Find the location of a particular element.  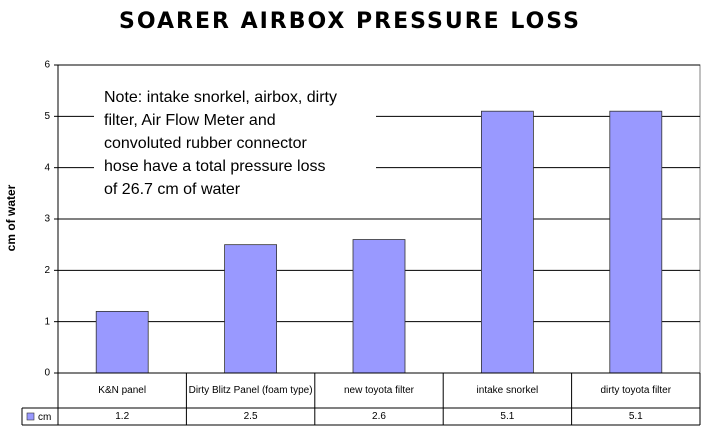

x-tick-label: intake snorkel is located at coordinates (507, 390).